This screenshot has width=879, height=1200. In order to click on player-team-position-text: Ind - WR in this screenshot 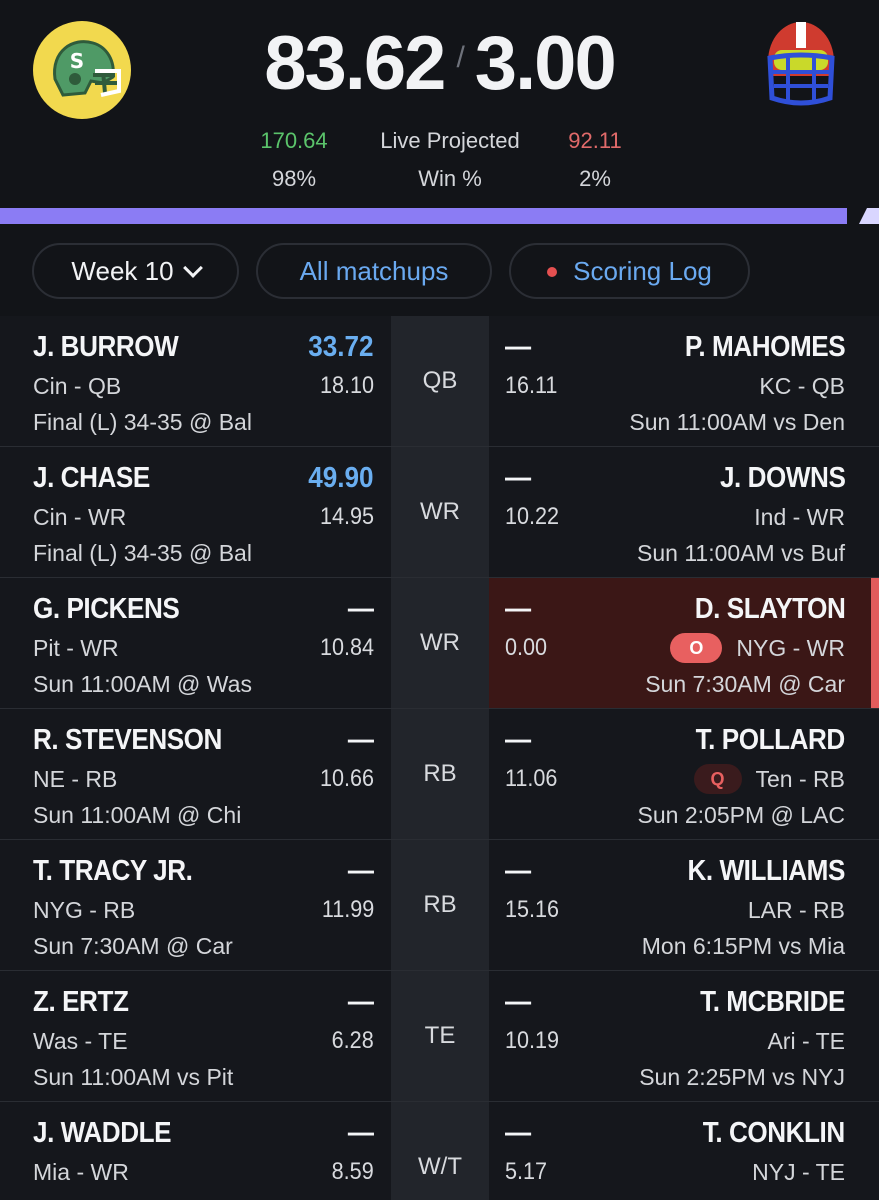, I will do `click(799, 517)`.